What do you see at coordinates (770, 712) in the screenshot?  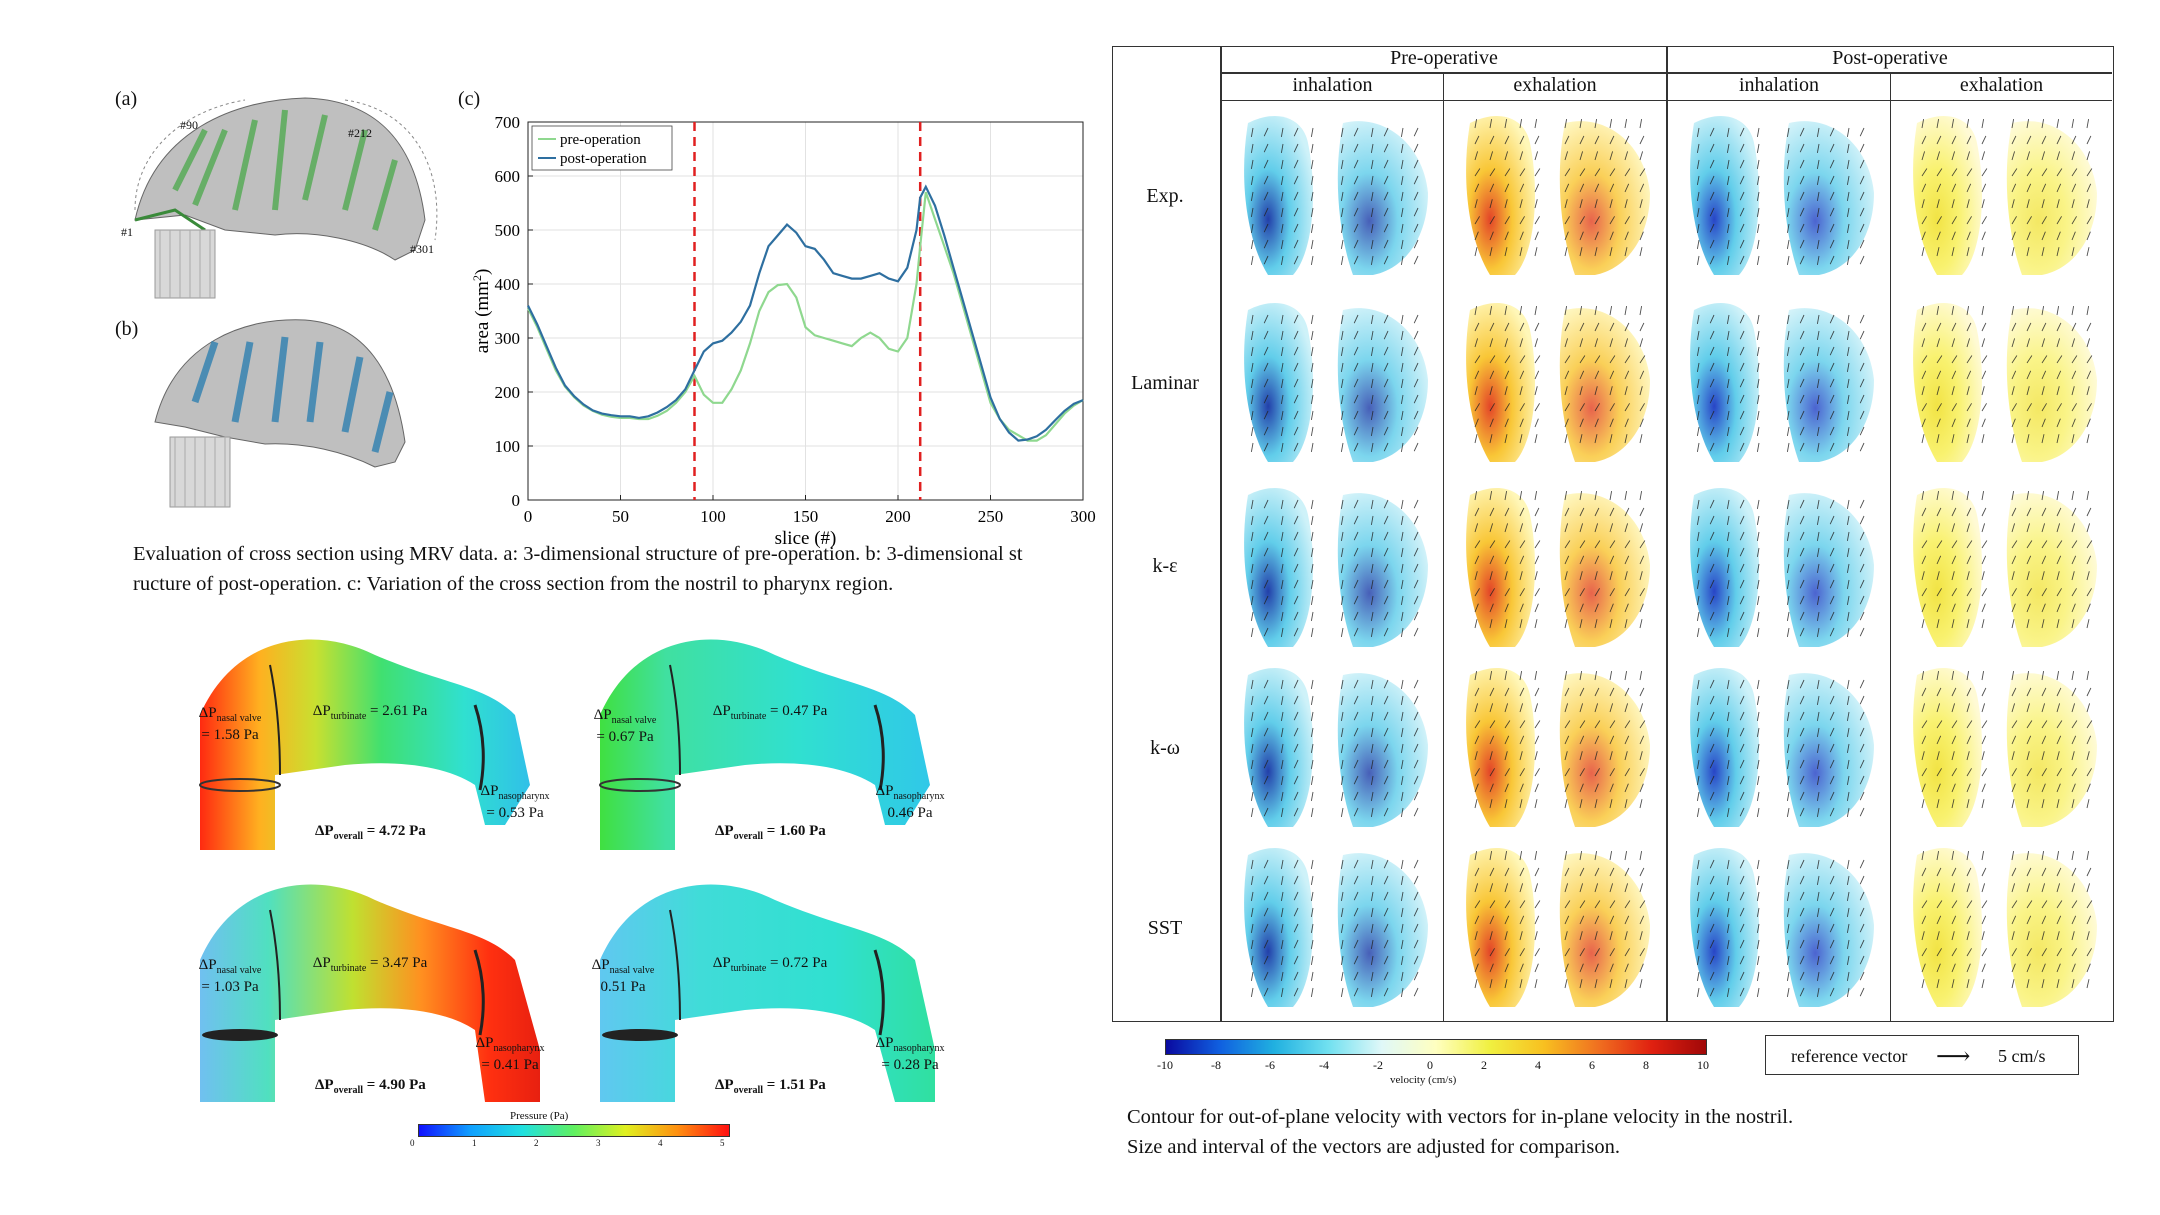 I see `dp-turbinate-2: ΔPturbinate = 0.47 Pa` at bounding box center [770, 712].